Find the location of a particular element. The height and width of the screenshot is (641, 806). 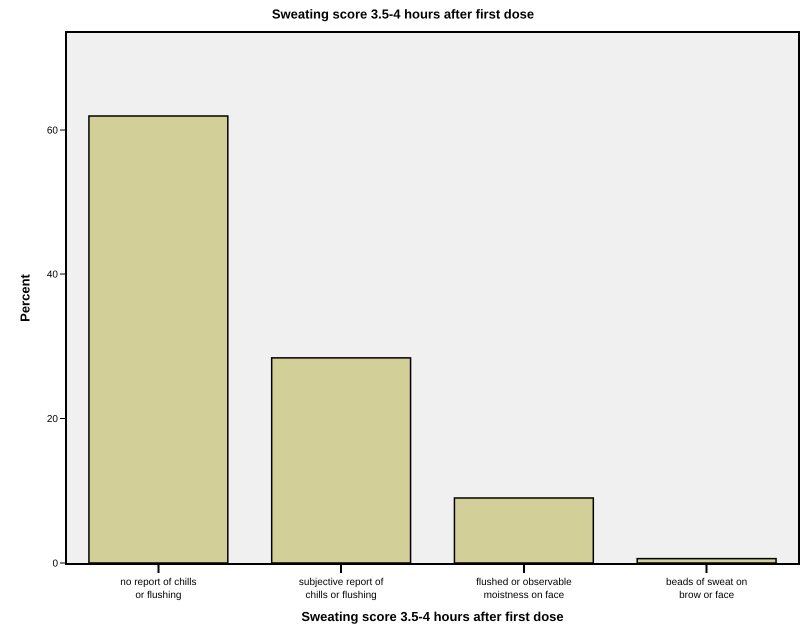

x-tick-label: flushed or observable moistness on face is located at coordinates (524, 589).